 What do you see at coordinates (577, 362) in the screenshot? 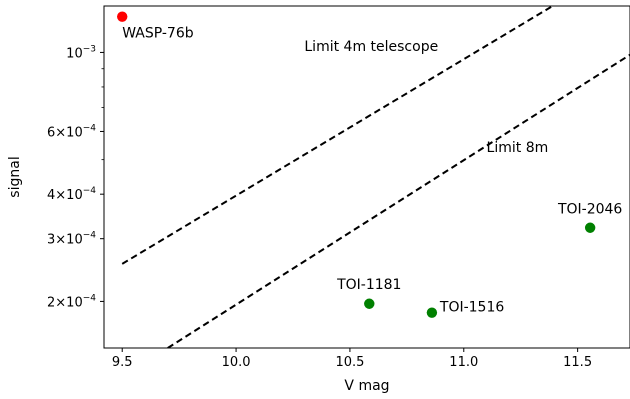
I see `x-tick-label: 11.5` at bounding box center [577, 362].